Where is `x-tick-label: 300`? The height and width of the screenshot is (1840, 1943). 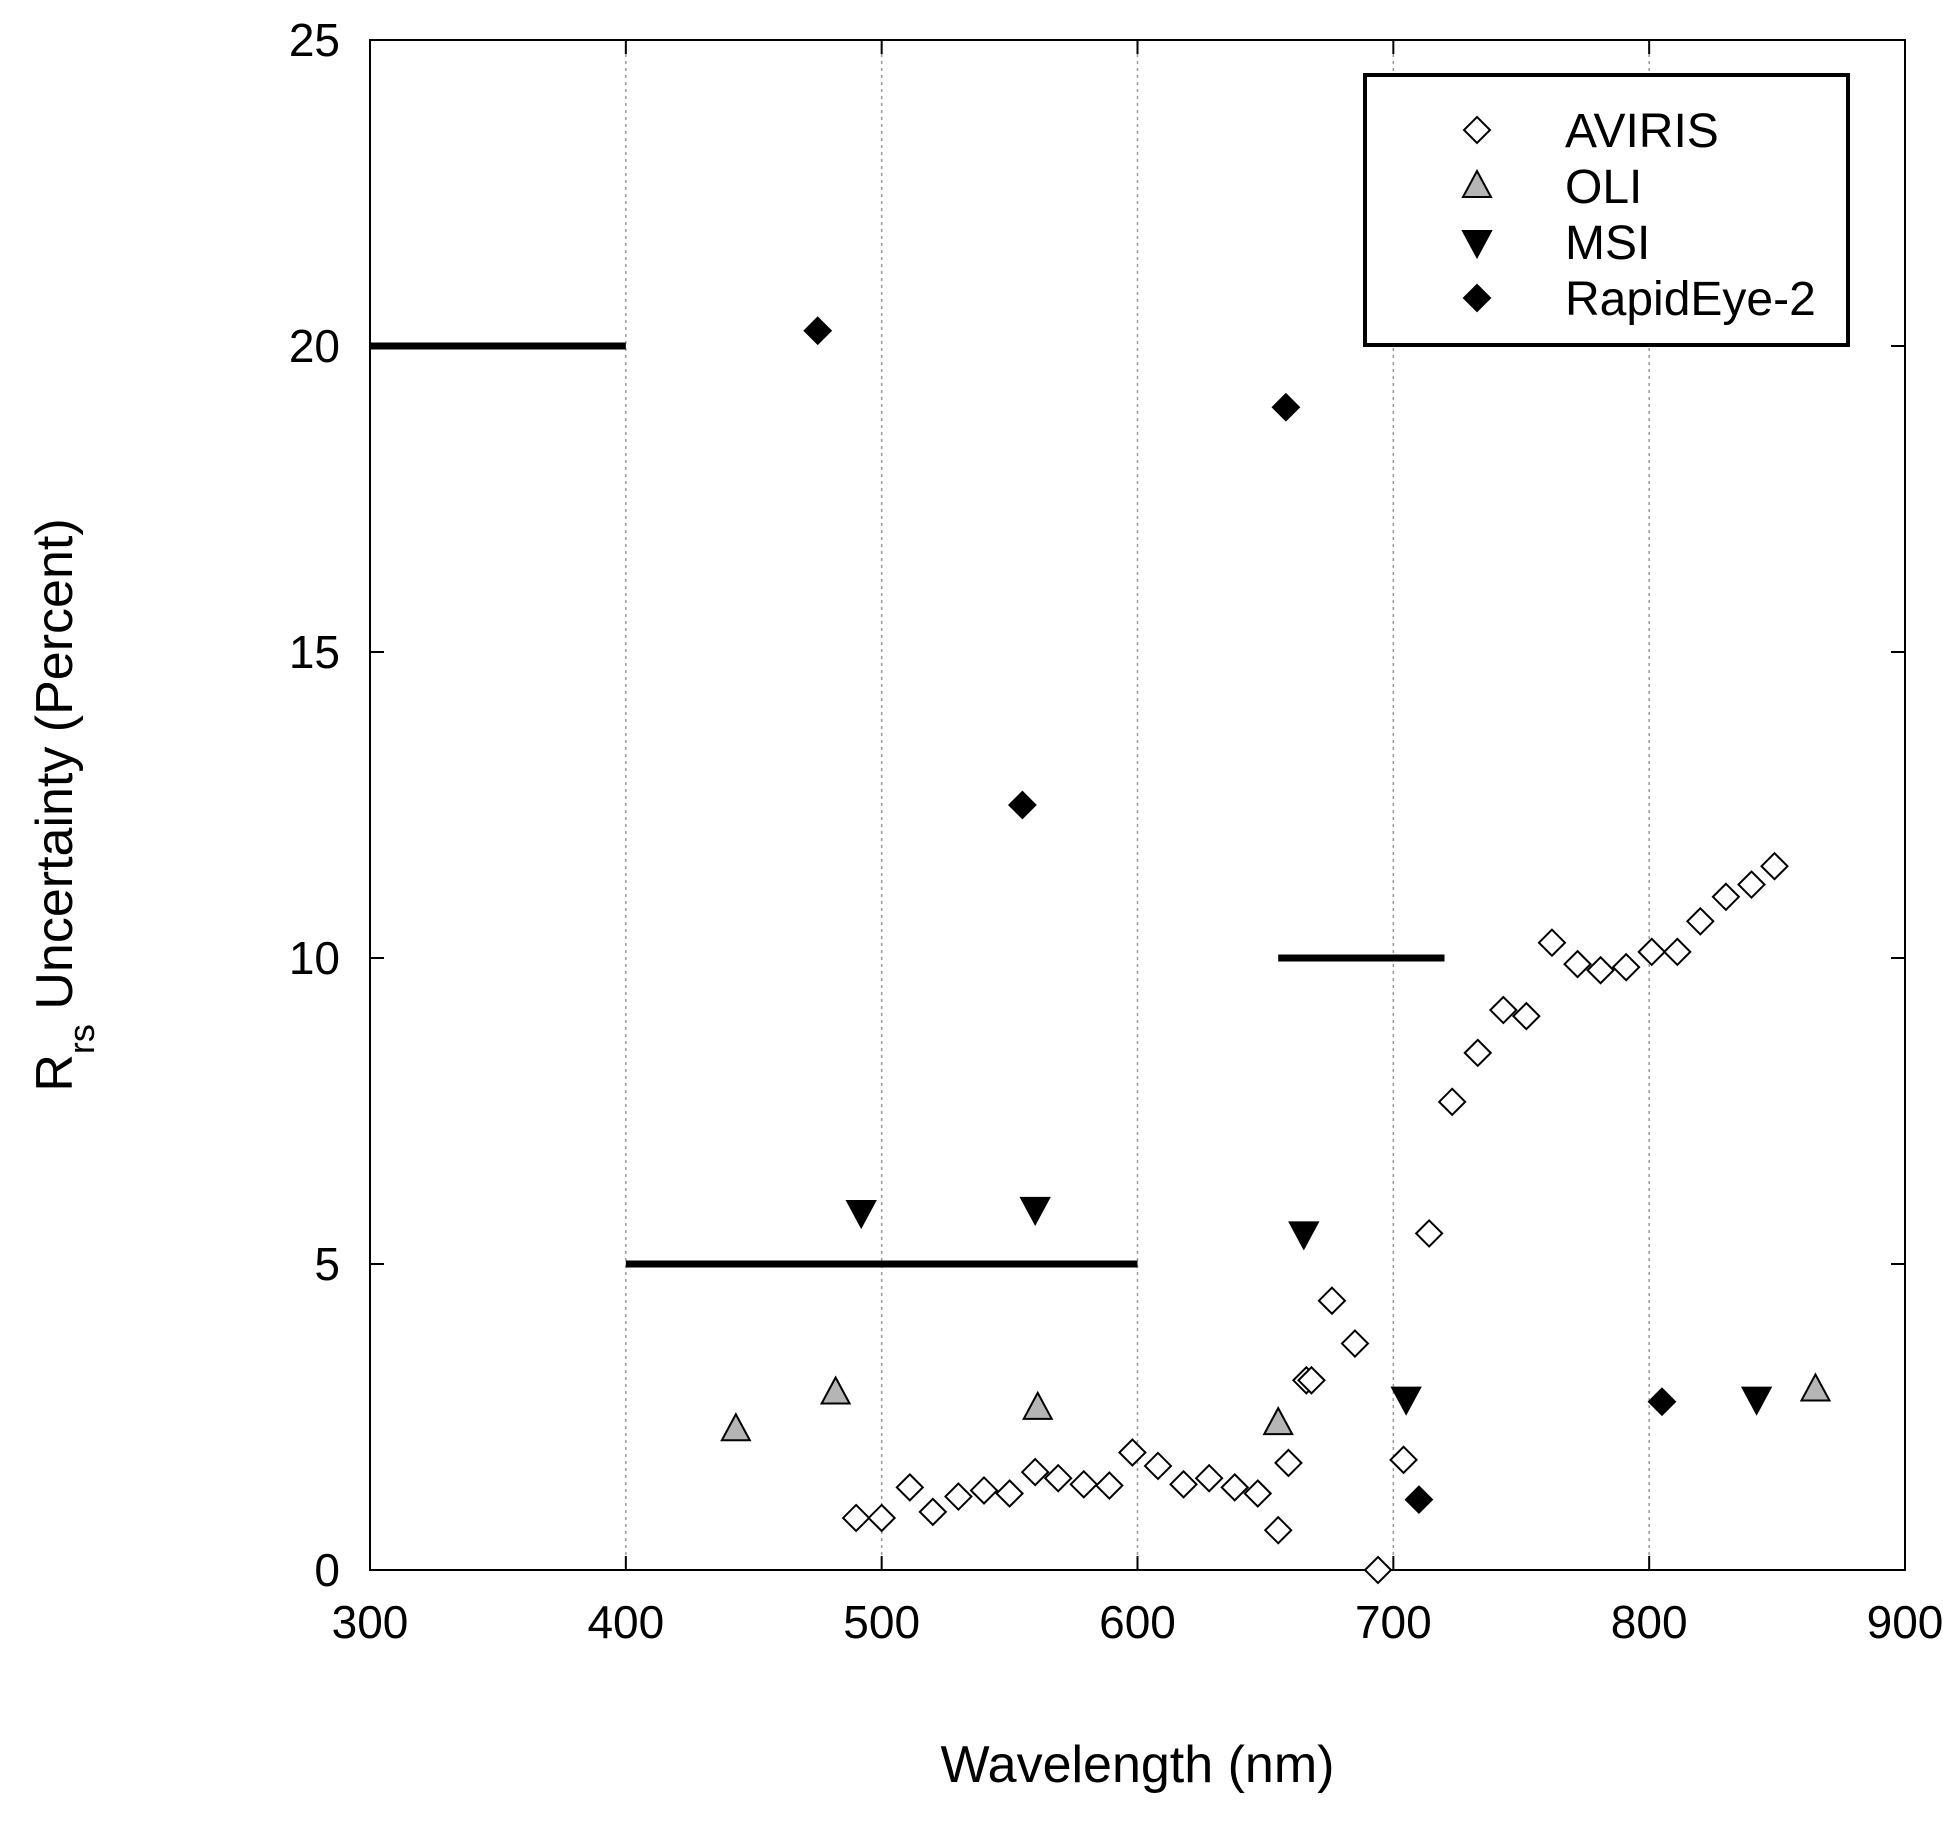 x-tick-label: 300 is located at coordinates (370, 1622).